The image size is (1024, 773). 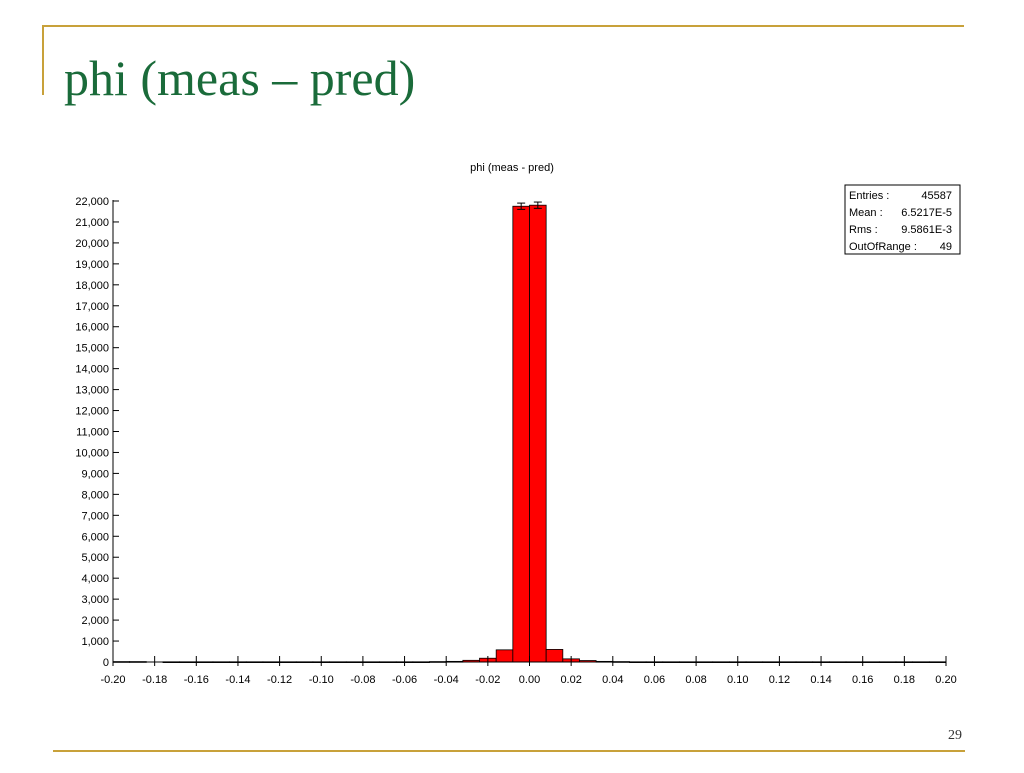 What do you see at coordinates (95, 621) in the screenshot?
I see `y-tick-label: 2,000` at bounding box center [95, 621].